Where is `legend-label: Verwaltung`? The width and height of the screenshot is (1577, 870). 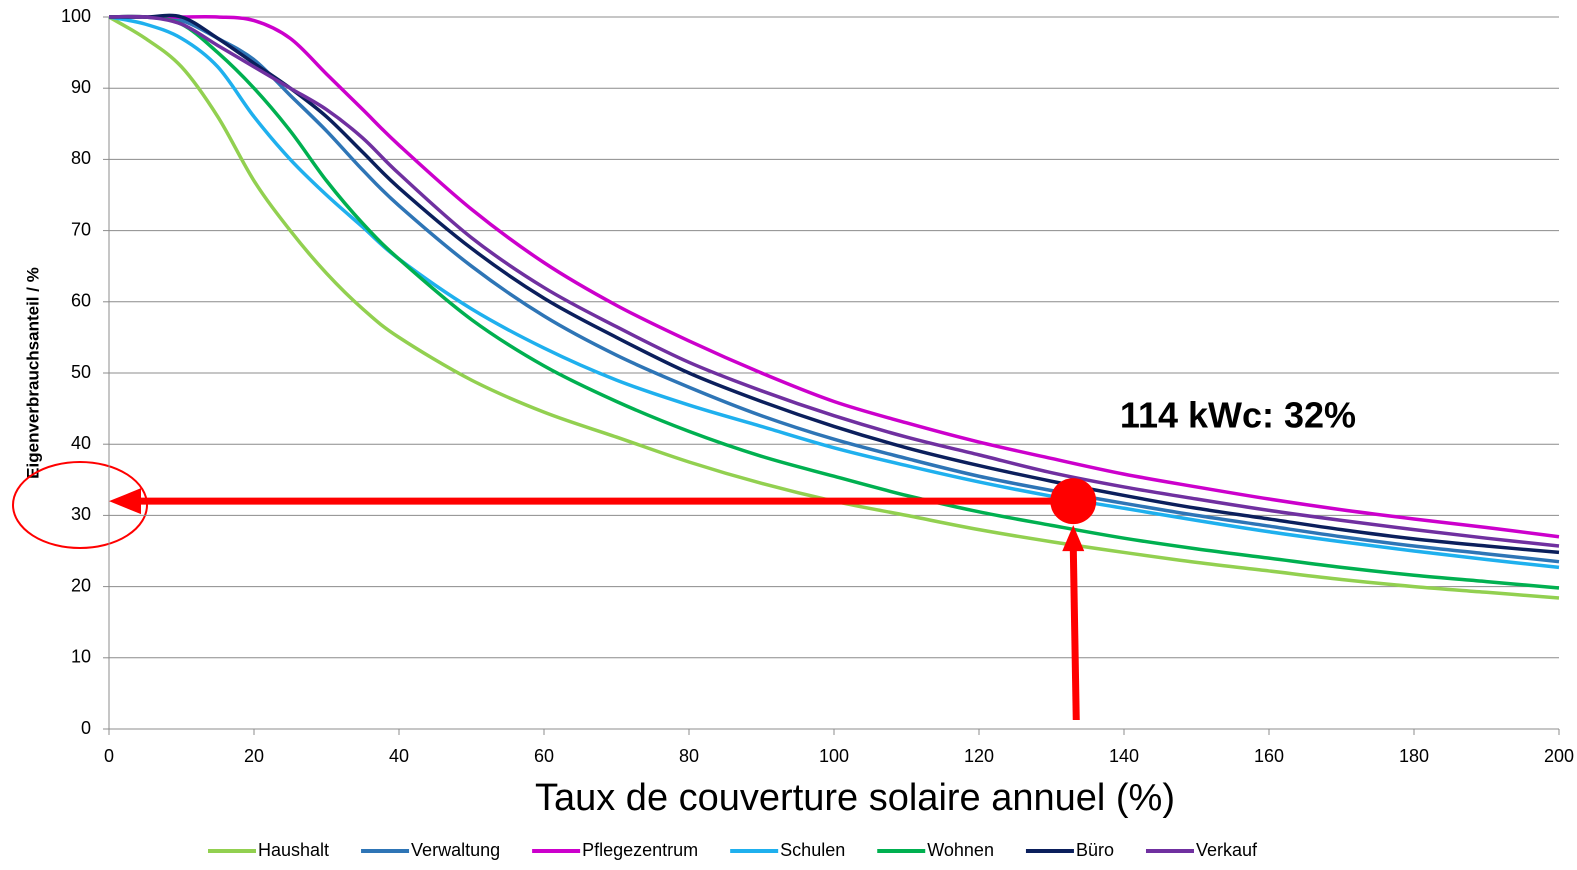 legend-label: Verwaltung is located at coordinates (455, 850).